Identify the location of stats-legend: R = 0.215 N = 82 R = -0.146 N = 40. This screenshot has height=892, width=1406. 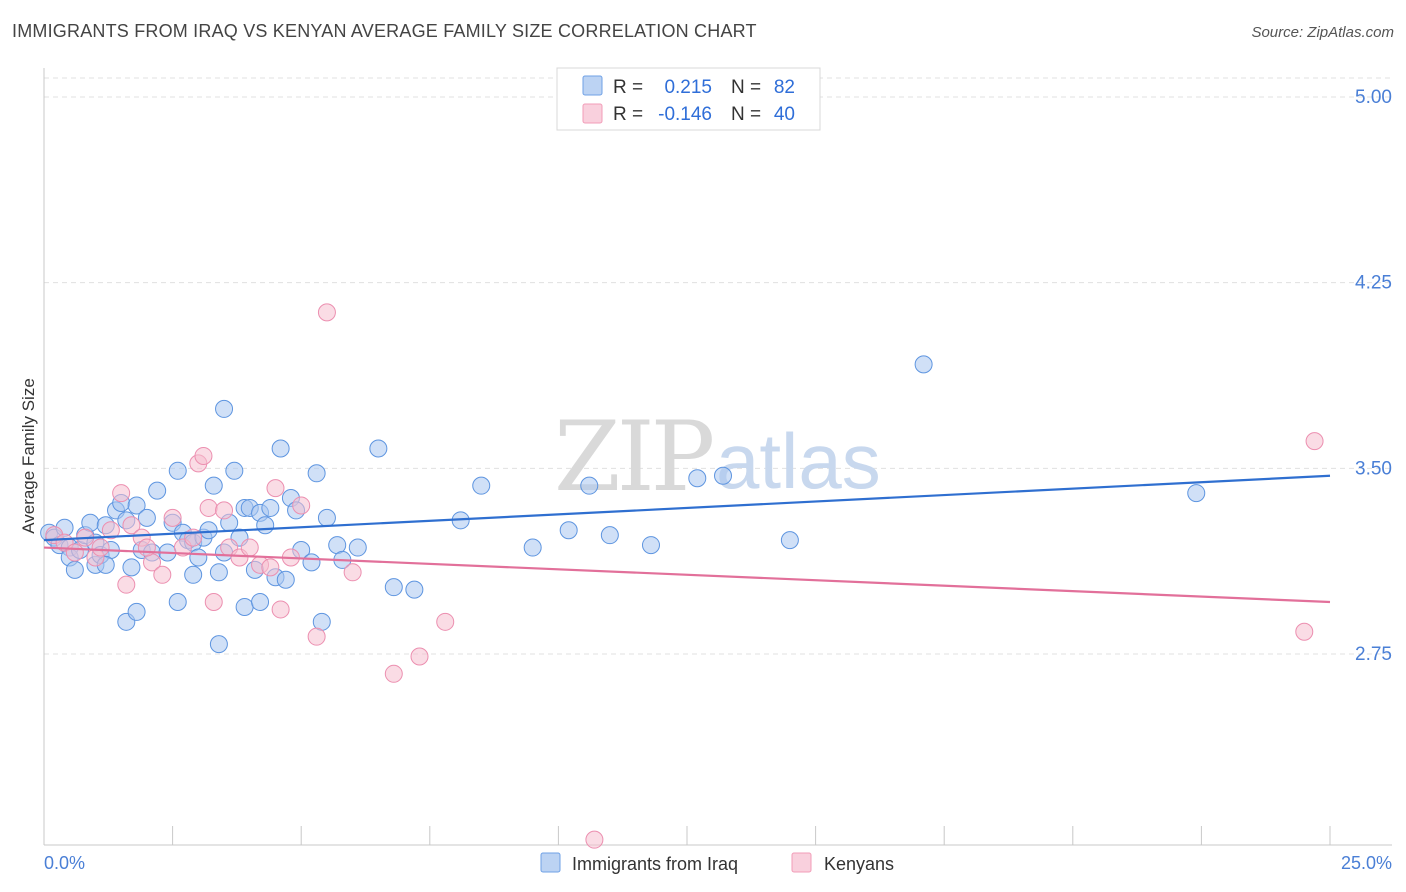
(688, 99).